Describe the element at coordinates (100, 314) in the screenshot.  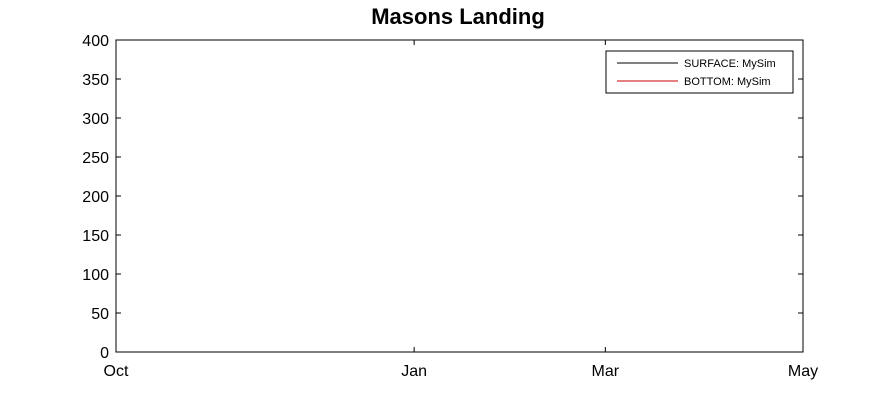
I see `y-tick-label: 50` at that location.